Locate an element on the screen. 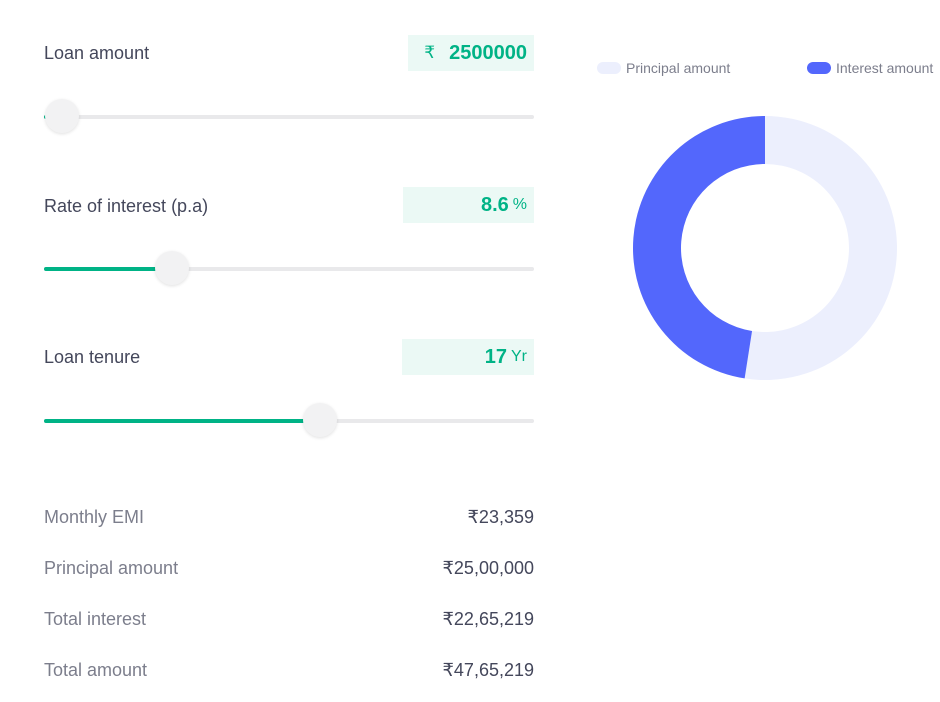 This screenshot has height=702, width=940. loan-amount-value: 2500000 is located at coordinates (488, 52).